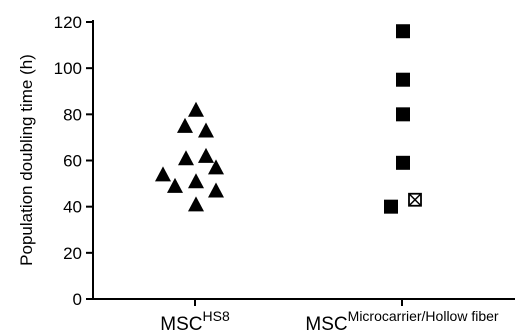 Image resolution: width=523 pixels, height=334 pixels. I want to click on y-tick-label: 120, so click(68, 22).